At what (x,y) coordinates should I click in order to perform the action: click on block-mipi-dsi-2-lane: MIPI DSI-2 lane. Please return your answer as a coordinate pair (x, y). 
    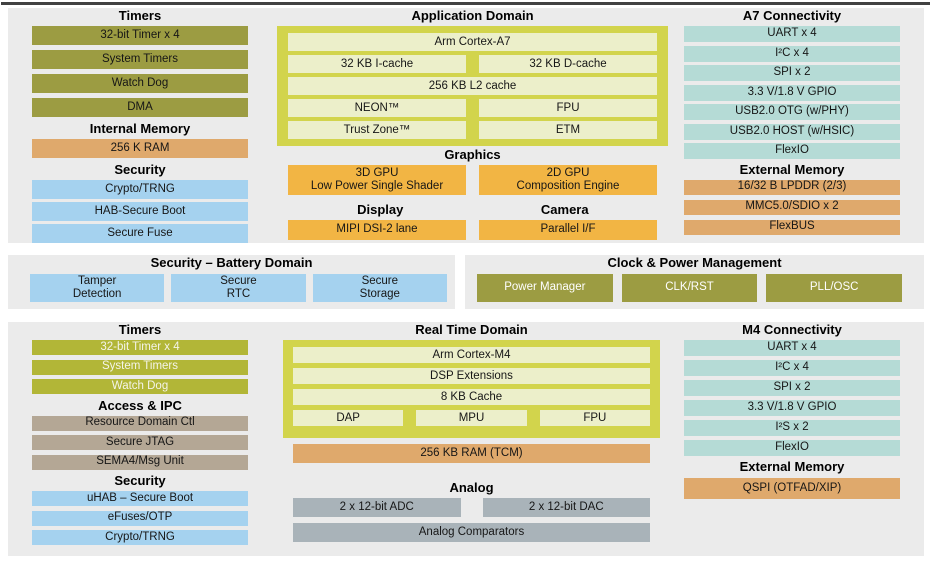
    Looking at the image, I should click on (377, 230).